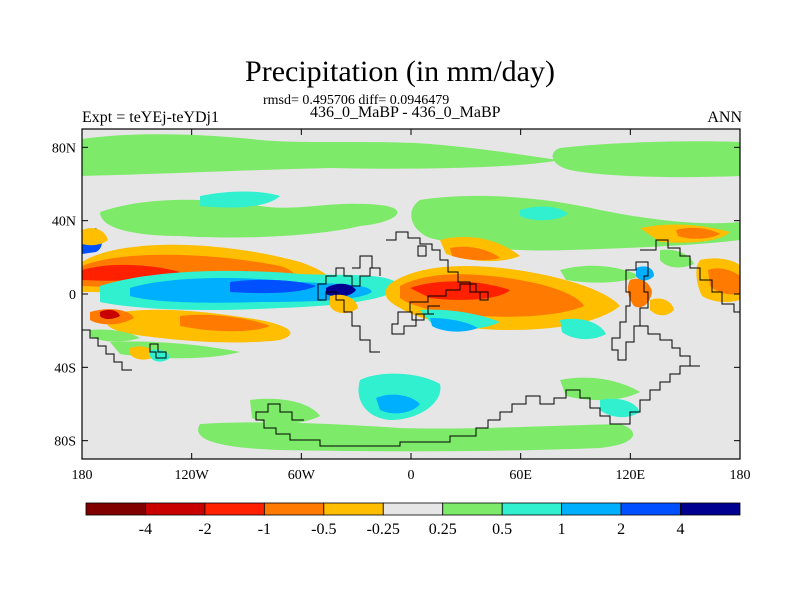 This screenshot has width=800, height=600. I want to click on colorbar-label-4: -0.5, so click(323, 529).